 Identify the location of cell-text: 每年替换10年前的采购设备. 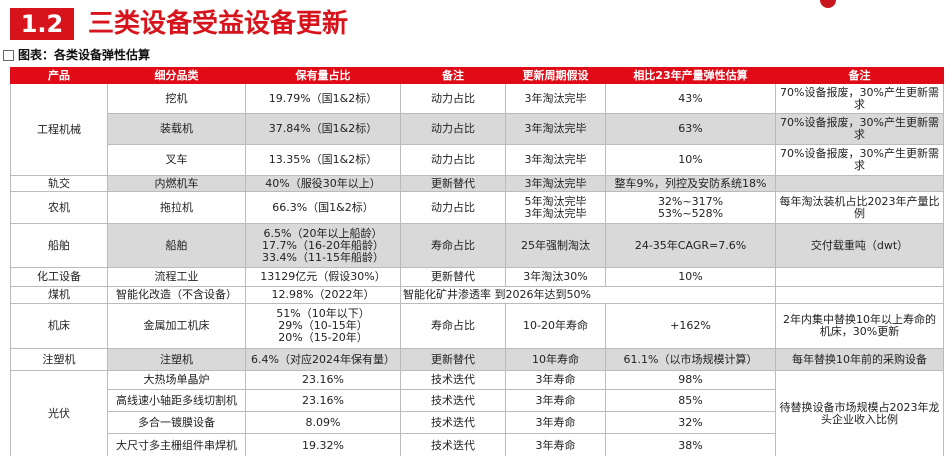
(859, 359).